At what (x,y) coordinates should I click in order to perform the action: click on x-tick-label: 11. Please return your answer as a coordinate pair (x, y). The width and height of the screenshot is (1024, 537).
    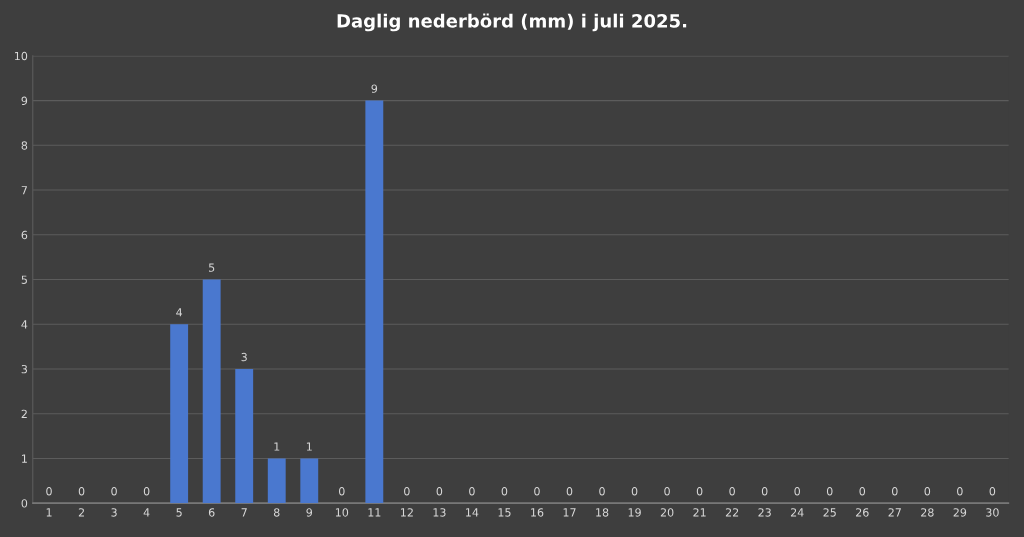
    Looking at the image, I should click on (374, 512).